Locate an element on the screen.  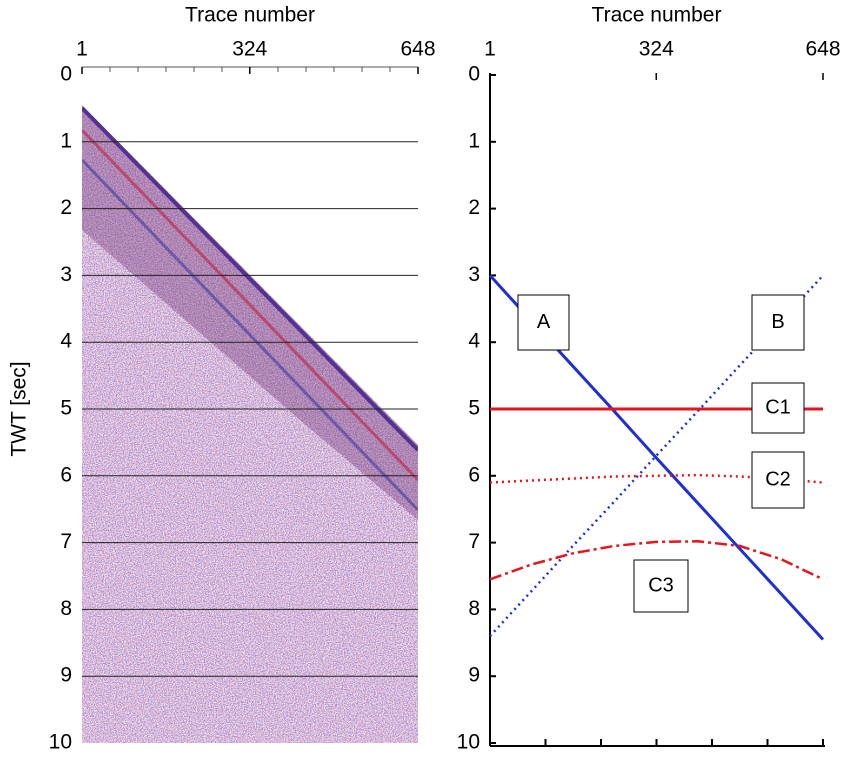
annotation-box: C1 is located at coordinates (778, 408).